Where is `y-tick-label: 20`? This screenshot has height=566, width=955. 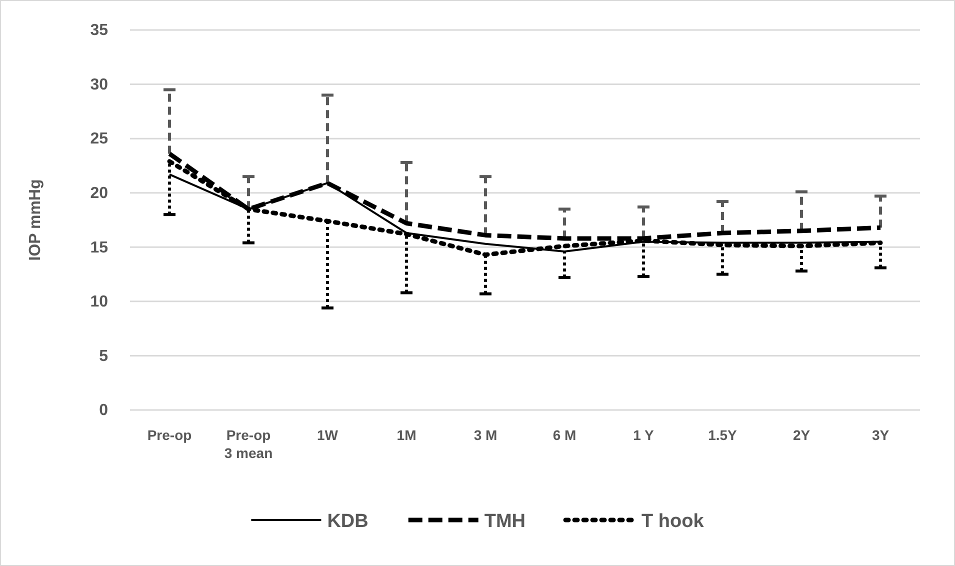 y-tick-label: 20 is located at coordinates (99, 193).